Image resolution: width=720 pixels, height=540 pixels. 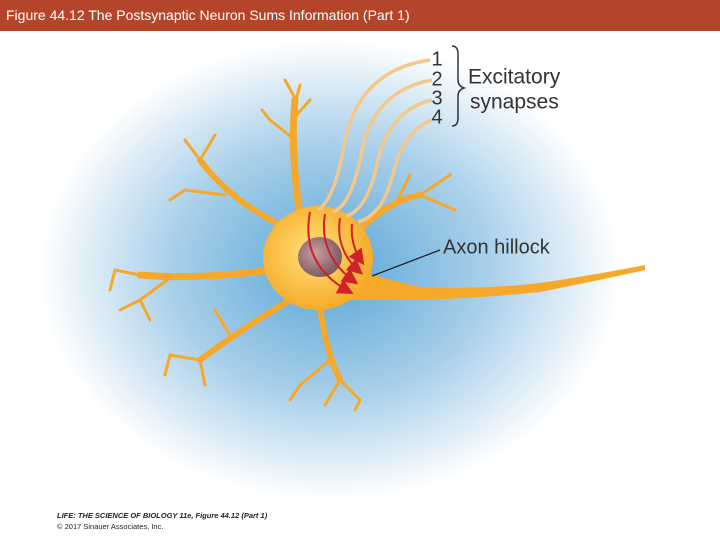 I want to click on signal-arrows, so click(x=336, y=252).